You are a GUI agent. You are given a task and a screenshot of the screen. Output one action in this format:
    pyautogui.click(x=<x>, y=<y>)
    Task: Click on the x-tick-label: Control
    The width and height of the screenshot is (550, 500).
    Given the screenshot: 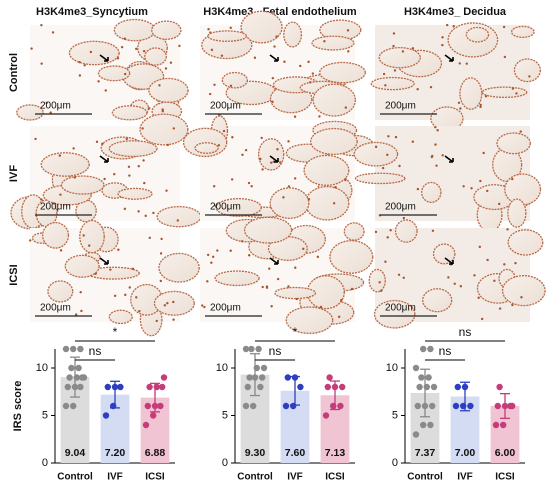 What is the action you would take?
    pyautogui.click(x=425, y=477)
    